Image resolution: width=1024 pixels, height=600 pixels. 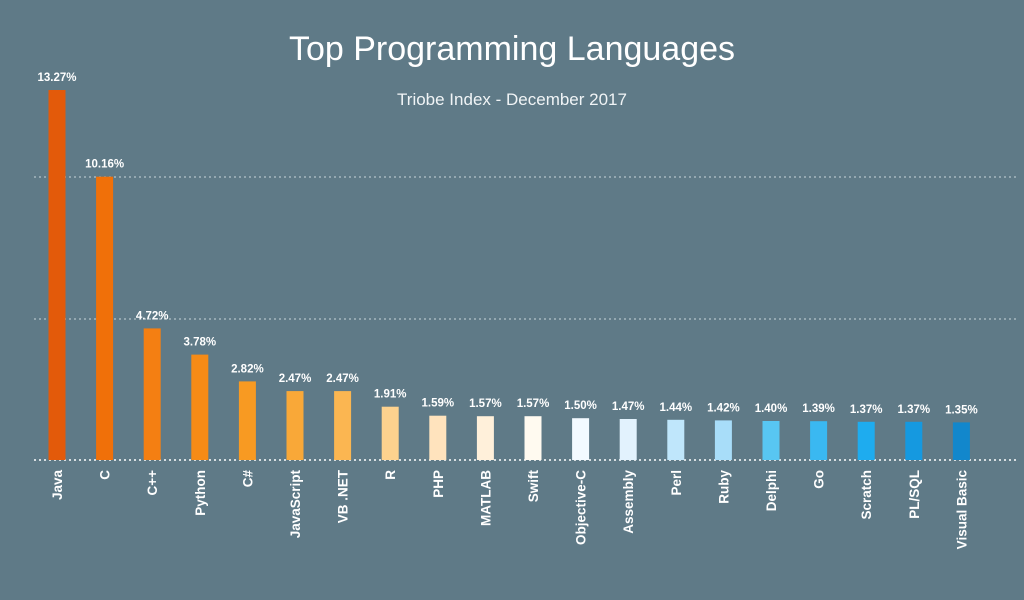 I want to click on data-label: 10.16%, so click(x=104, y=165).